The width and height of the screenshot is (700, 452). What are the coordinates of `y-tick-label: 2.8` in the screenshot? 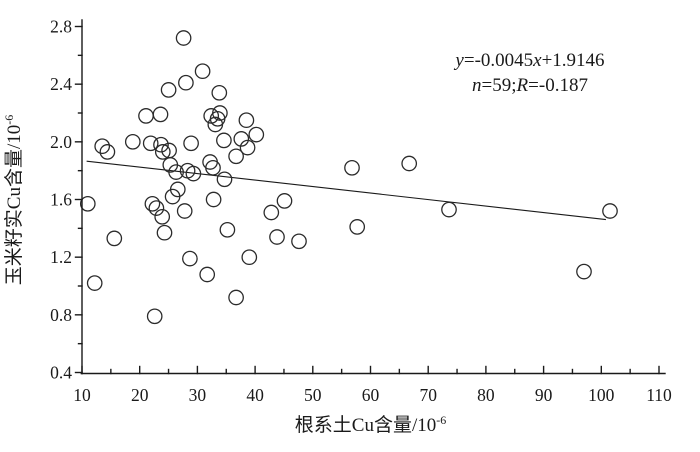 It's located at (61, 27).